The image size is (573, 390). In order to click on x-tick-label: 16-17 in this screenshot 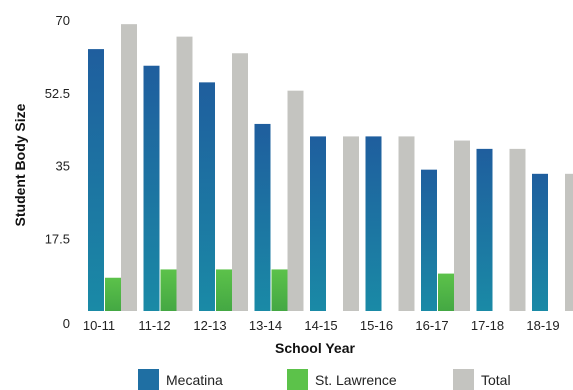, I will do `click(431, 325)`.